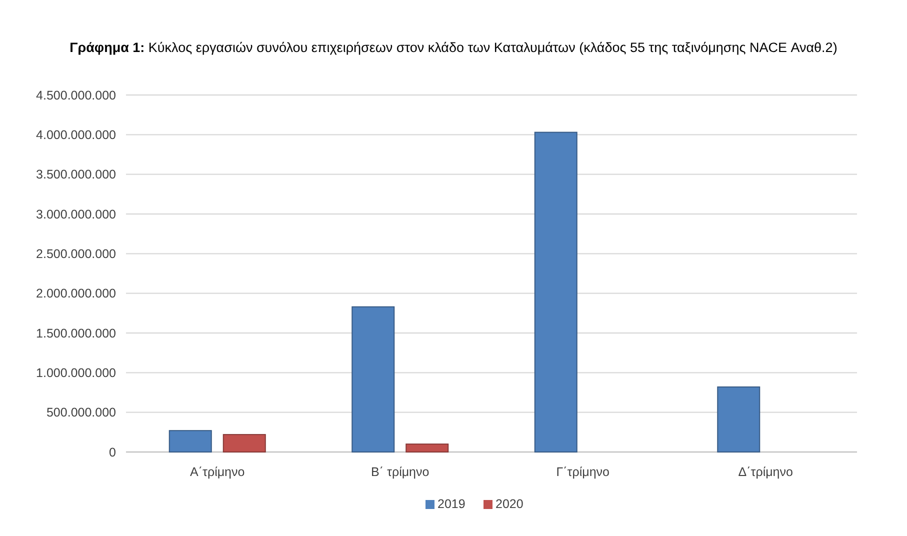 This screenshot has width=907, height=536. I want to click on y-tick-label: 4.500.000.000, so click(76, 95).